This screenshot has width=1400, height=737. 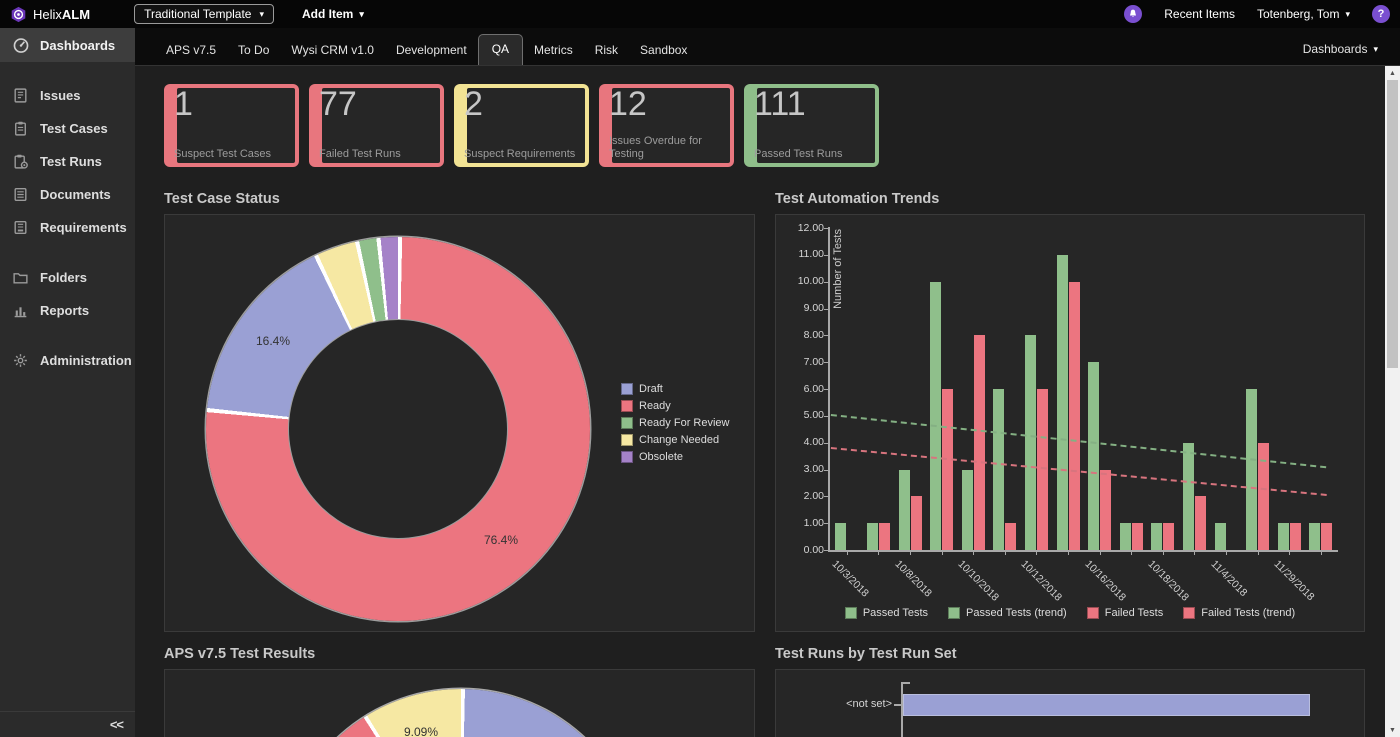 I want to click on sidebar-item-folders: Folders, so click(x=67, y=277).